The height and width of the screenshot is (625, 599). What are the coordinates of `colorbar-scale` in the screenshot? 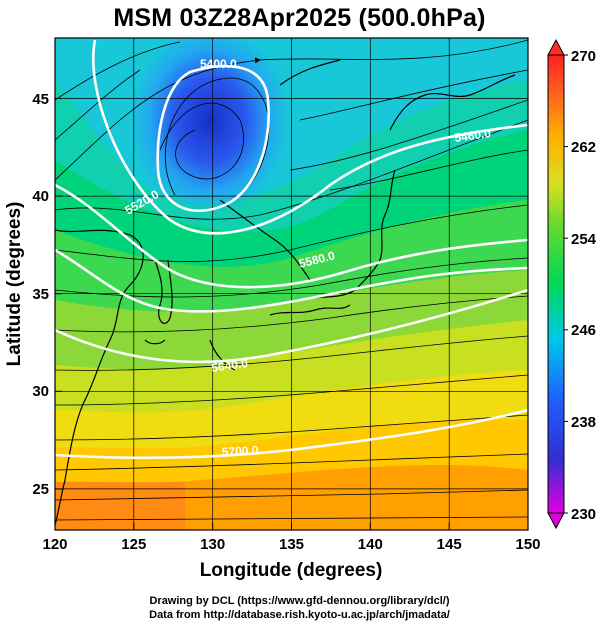 It's located at (556, 284).